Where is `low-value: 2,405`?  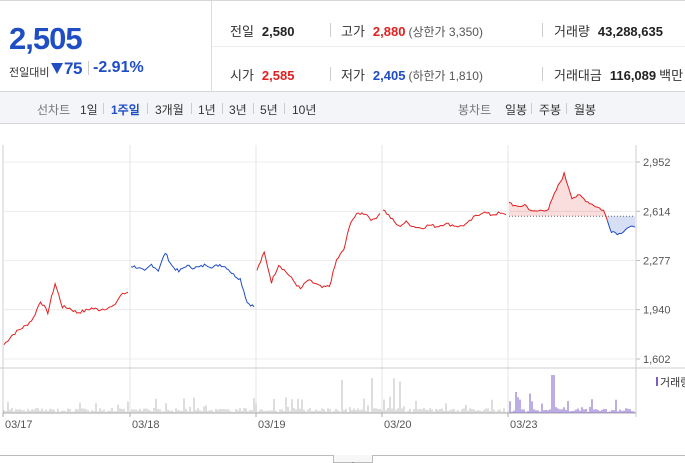
low-value: 2,405 is located at coordinates (389, 75).